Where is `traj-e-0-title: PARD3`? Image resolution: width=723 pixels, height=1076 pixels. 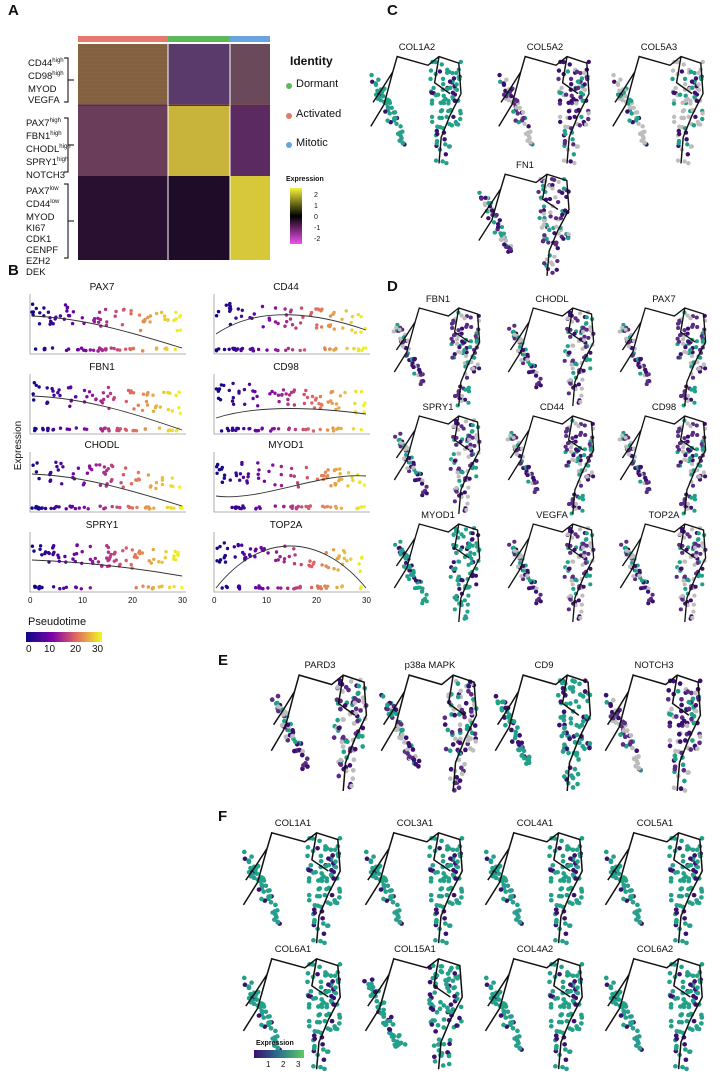 traj-e-0-title: PARD3 is located at coordinates (320, 665).